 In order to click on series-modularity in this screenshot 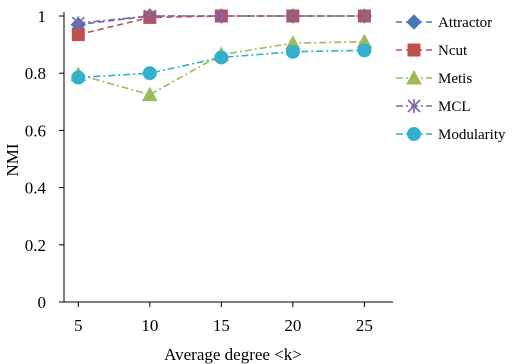, I will do `click(221, 64)`.